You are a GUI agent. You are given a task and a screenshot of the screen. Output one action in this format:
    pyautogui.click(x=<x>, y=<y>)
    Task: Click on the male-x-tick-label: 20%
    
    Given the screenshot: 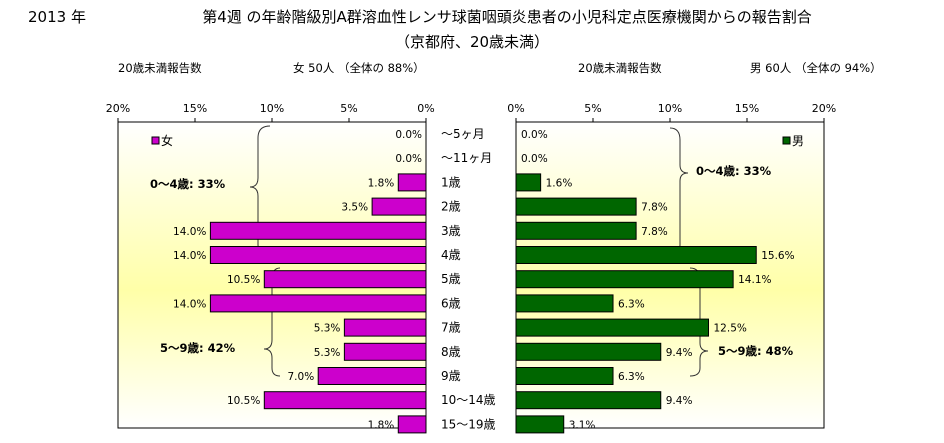 What is the action you would take?
    pyautogui.click(x=824, y=108)
    